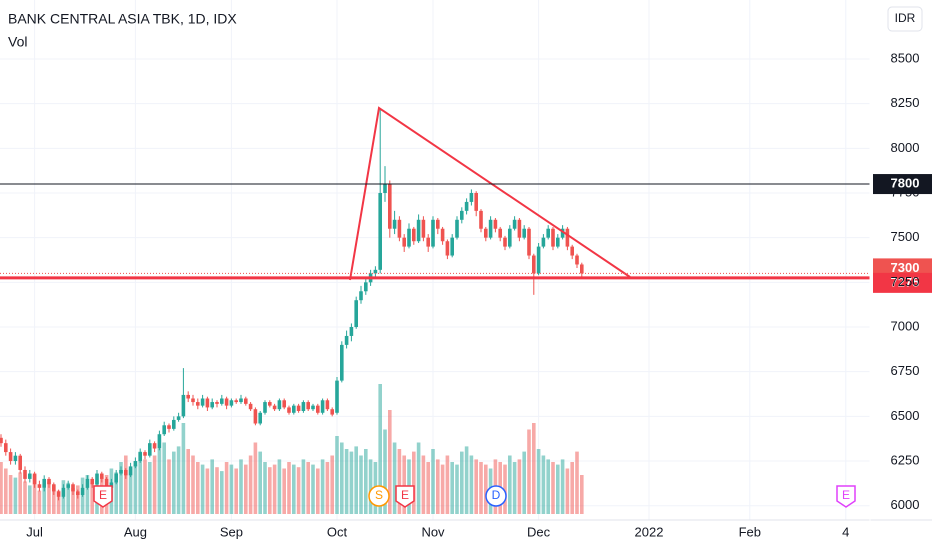 Image resolution: width=932 pixels, height=550 pixels. I want to click on currency: IDR, so click(905, 18).